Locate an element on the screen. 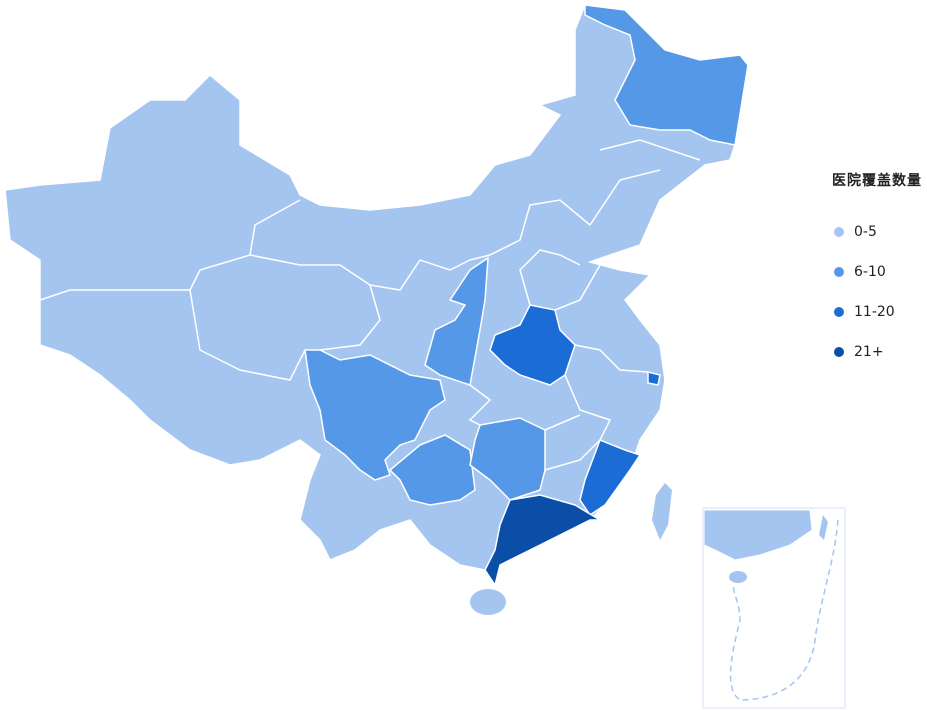 This screenshot has width=927, height=710. legend-item-21-plus: 21+ is located at coordinates (877, 352).